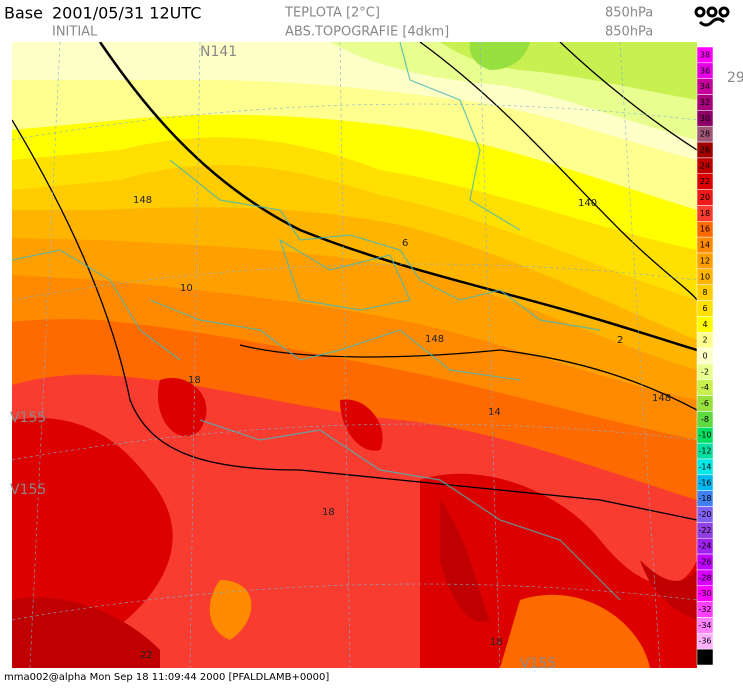 The height and width of the screenshot is (689, 743). What do you see at coordinates (705, 181) in the screenshot?
I see `legend-label: 22` at bounding box center [705, 181].